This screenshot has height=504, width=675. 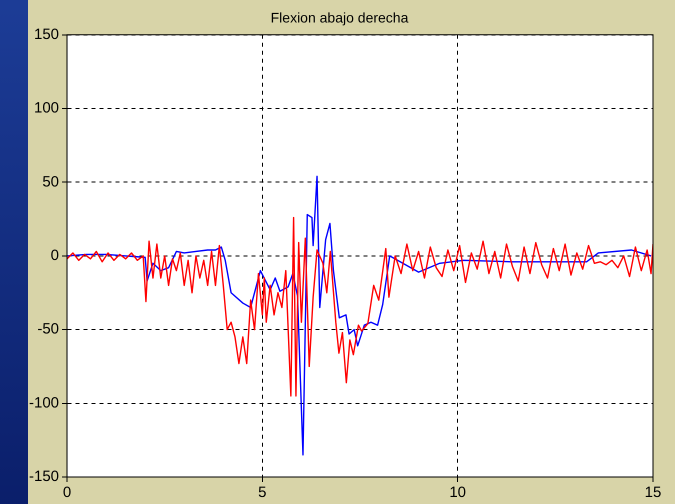 What do you see at coordinates (55, 255) in the screenshot?
I see `y-tick-label: 0` at bounding box center [55, 255].